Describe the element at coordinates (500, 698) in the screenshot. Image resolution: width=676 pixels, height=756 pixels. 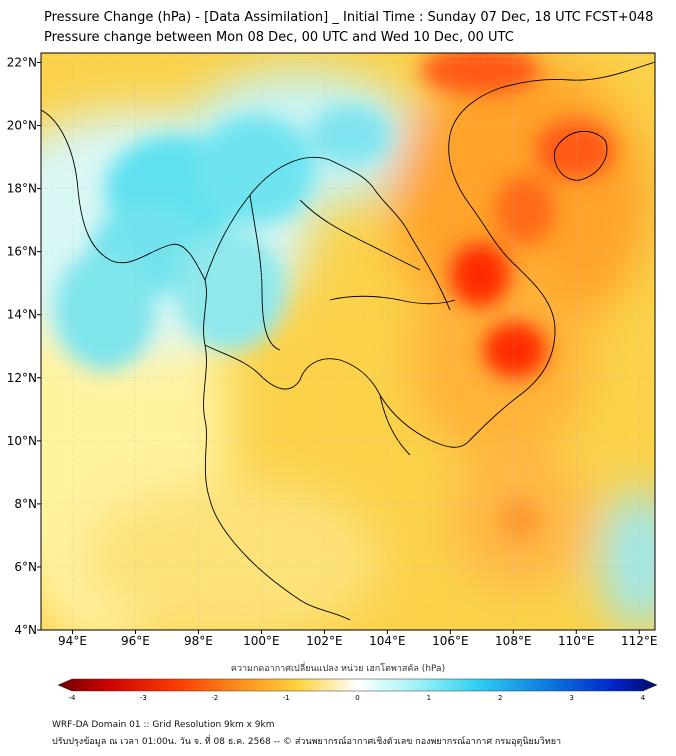
I see `colorbar-tick-label: 2` at that location.